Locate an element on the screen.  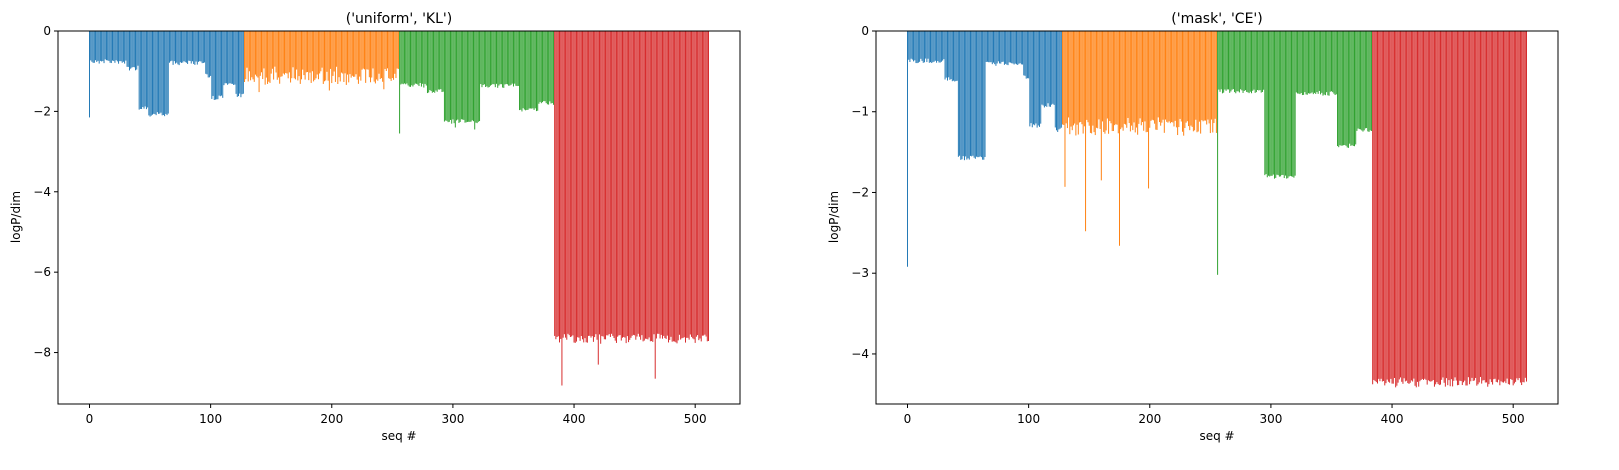
x-axis-label: seq # is located at coordinates (1216, 436).